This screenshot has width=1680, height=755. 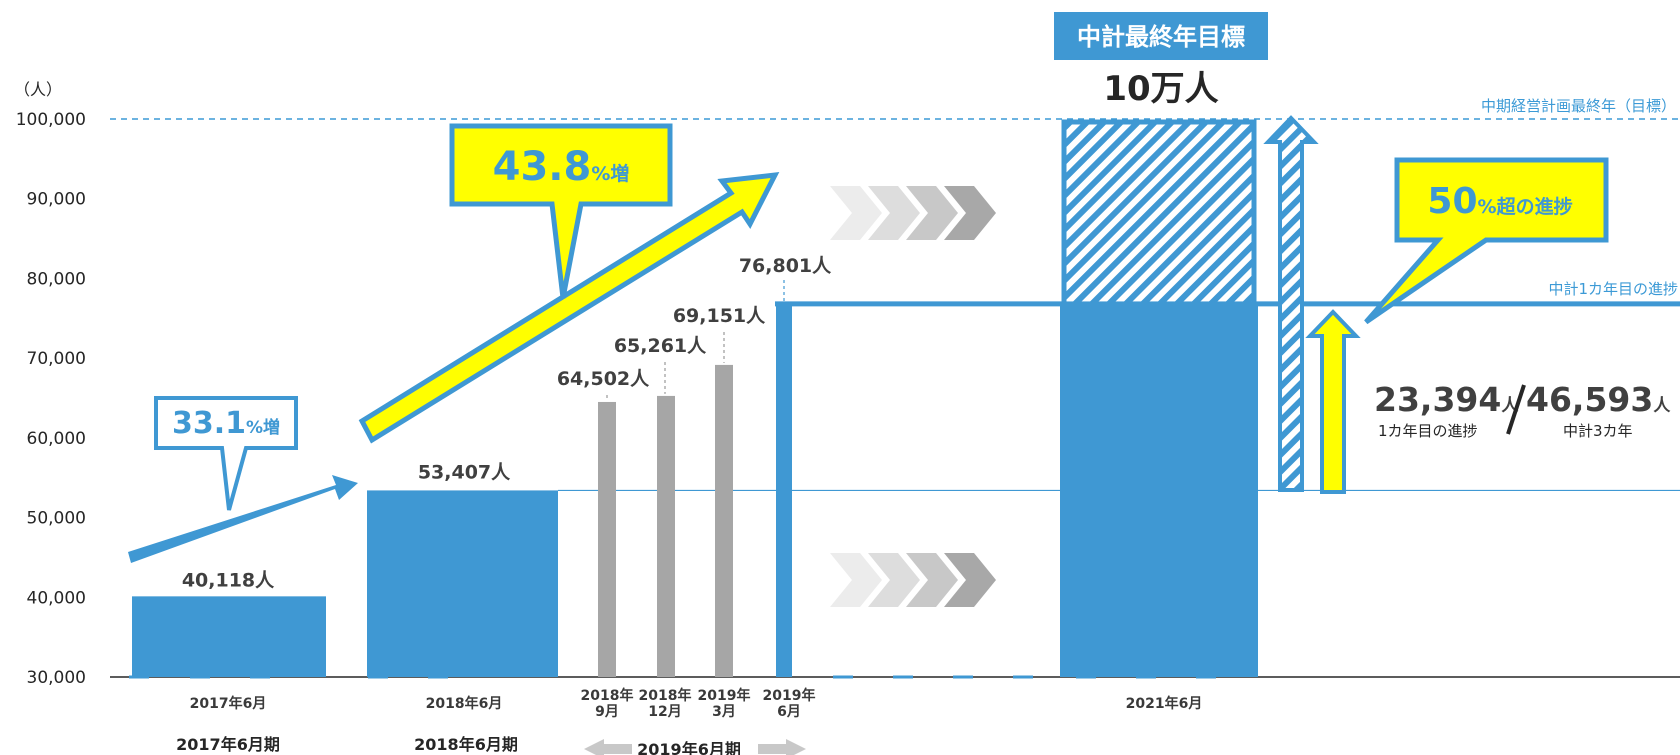 What do you see at coordinates (466, 744) in the screenshot?
I see `period-label: 2018年6月期` at bounding box center [466, 744].